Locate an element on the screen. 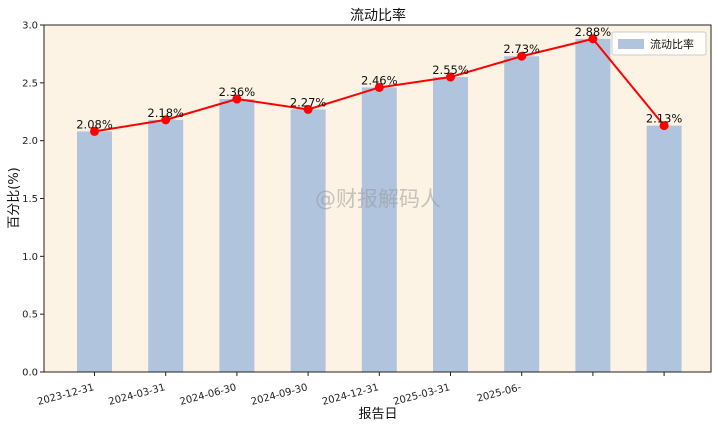  legend: 流动比率 is located at coordinates (659, 43).